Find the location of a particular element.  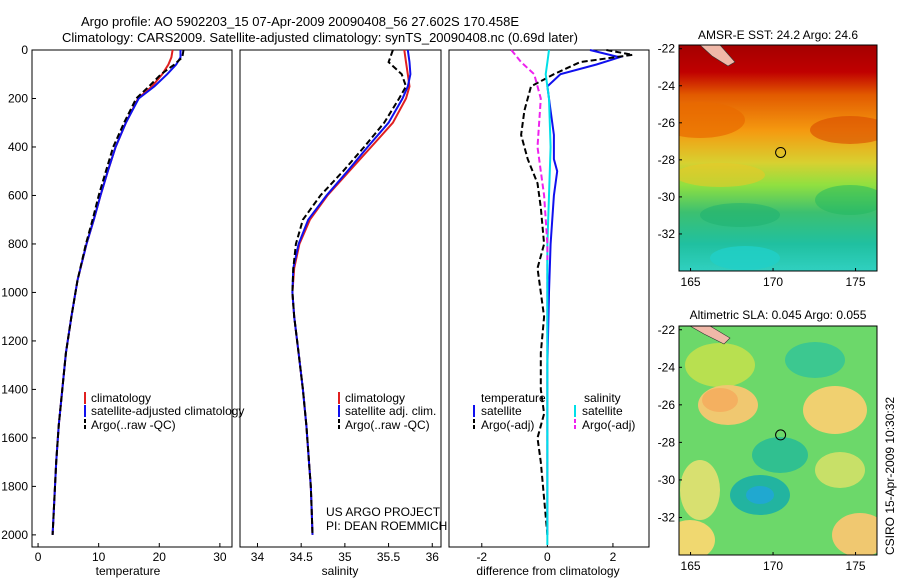

x-tick-label: 10 is located at coordinates (99, 557).